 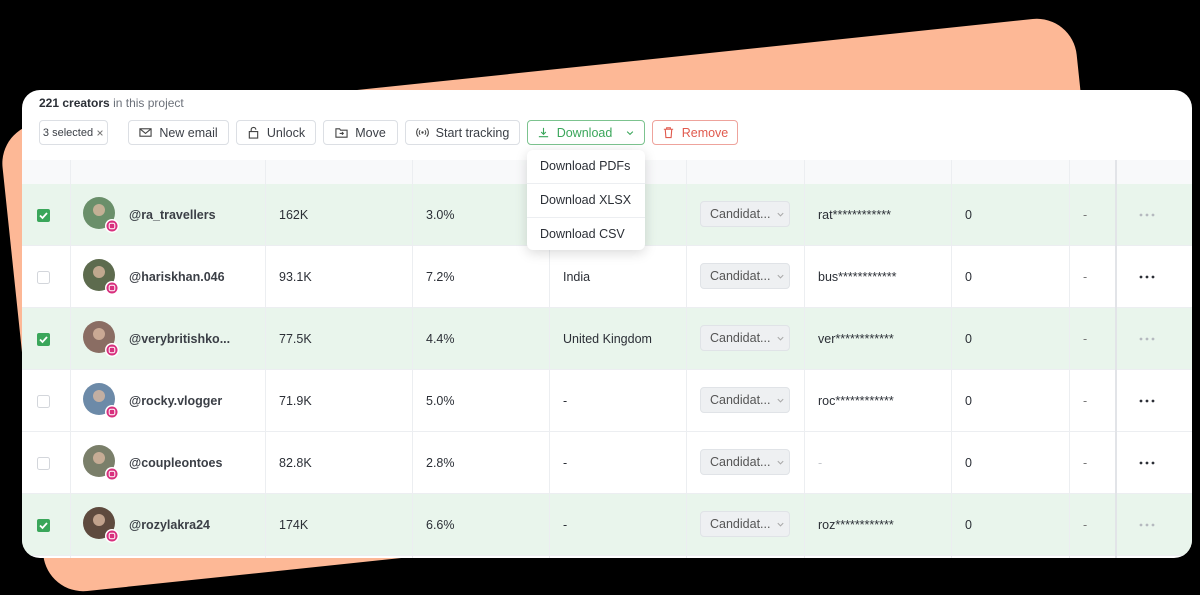 I want to click on trash-icon, so click(x=668, y=133).